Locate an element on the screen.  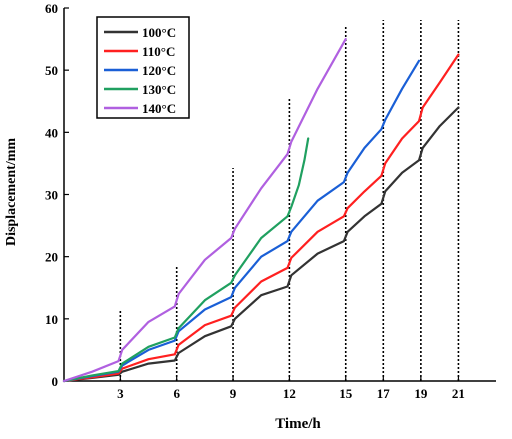
legend-box is located at coordinates (143, 67).